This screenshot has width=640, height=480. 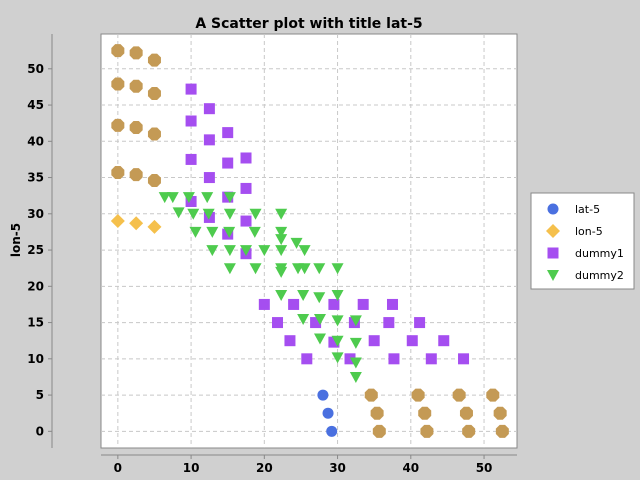 I want to click on y-tick-label: 45, so click(x=35, y=105).